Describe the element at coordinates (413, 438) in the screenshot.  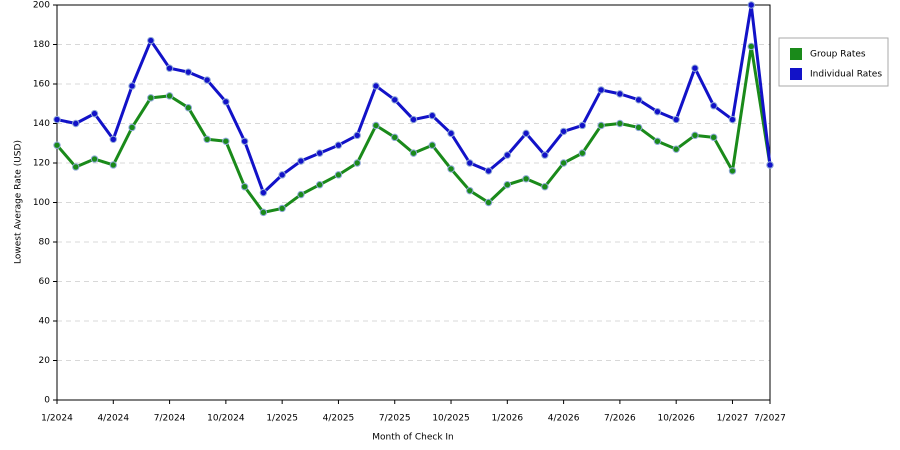
I see `x-axis-label: Month of Check In` at that location.